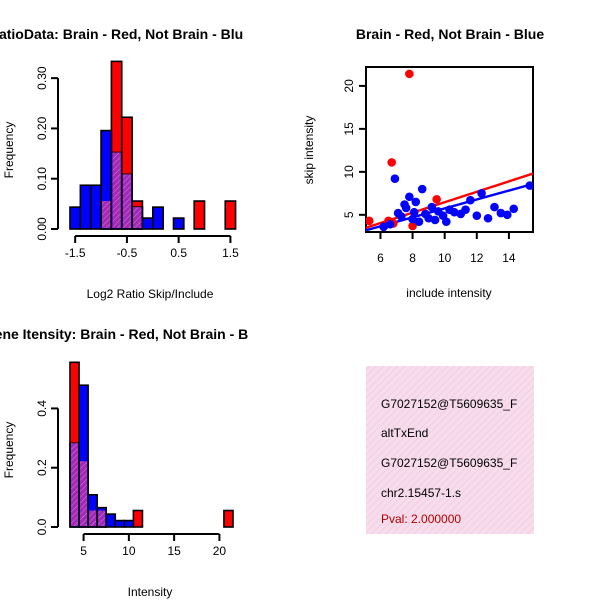  Describe the element at coordinates (449, 404) in the screenshot. I see `info-box-line1: G7027152@T5609635_F` at that location.